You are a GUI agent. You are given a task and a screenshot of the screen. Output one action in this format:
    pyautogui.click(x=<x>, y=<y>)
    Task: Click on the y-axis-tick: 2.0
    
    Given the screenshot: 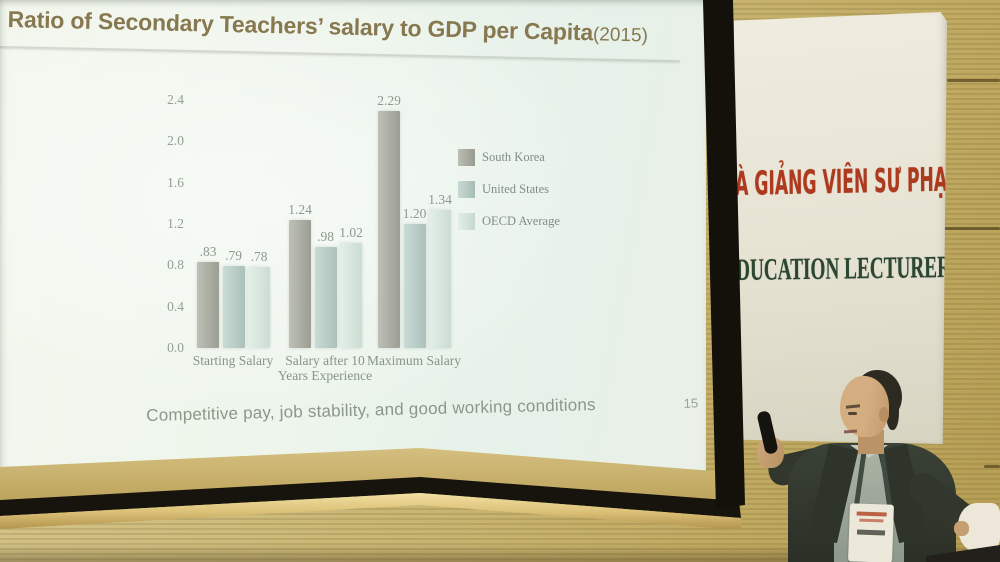 What is the action you would take?
    pyautogui.click(x=175, y=141)
    